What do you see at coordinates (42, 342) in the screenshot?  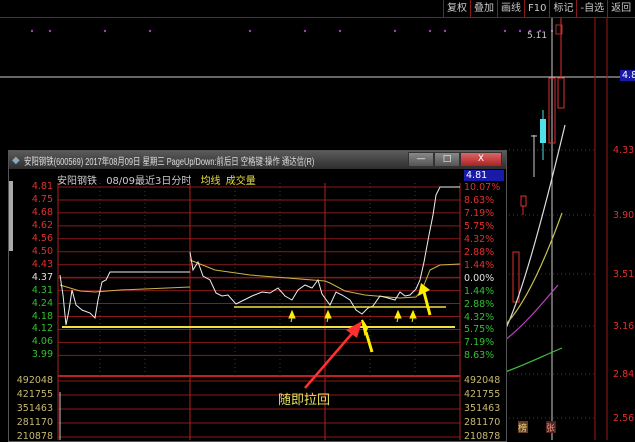 I see `price-label: 4.06` at bounding box center [42, 342].